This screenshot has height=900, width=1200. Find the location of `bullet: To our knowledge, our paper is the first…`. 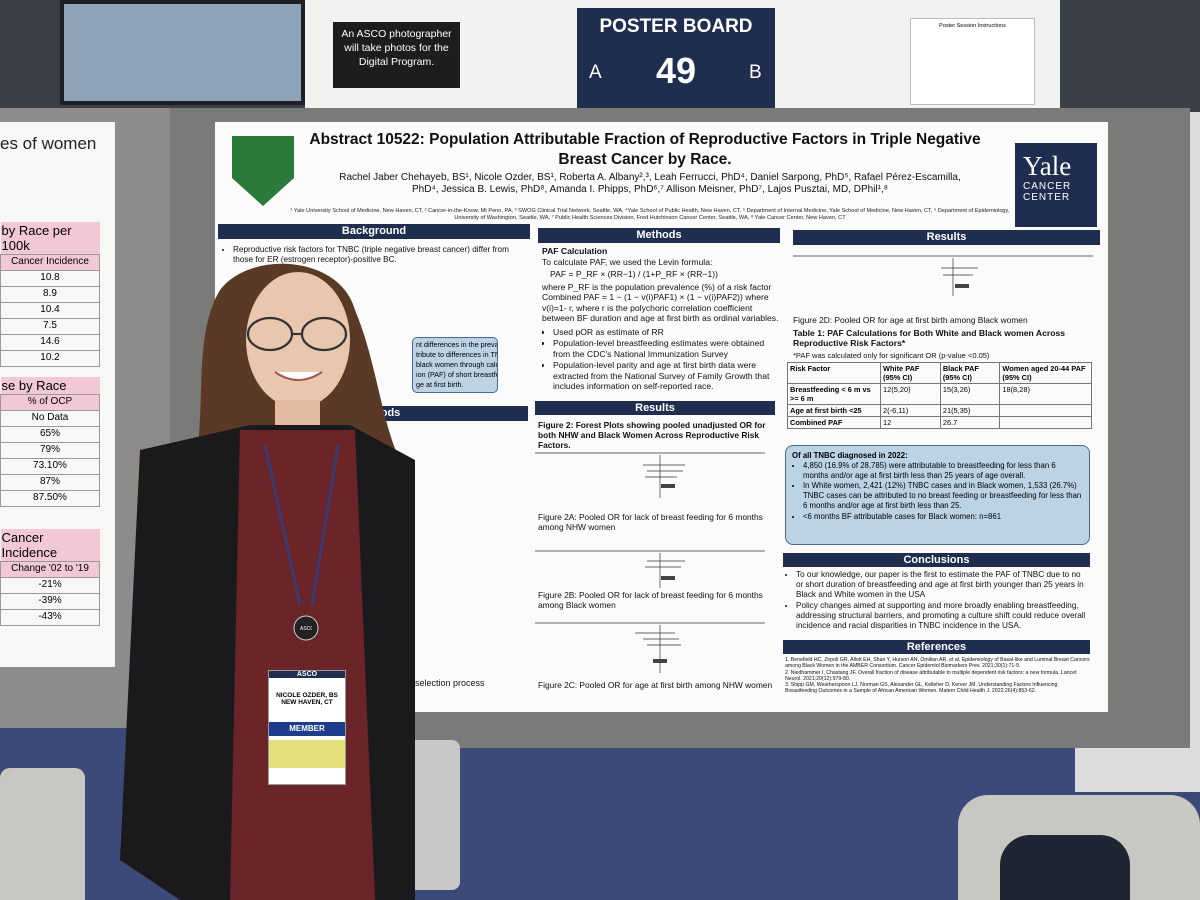

bullet: To our knowledge, our paper is the first… is located at coordinates (943, 585).